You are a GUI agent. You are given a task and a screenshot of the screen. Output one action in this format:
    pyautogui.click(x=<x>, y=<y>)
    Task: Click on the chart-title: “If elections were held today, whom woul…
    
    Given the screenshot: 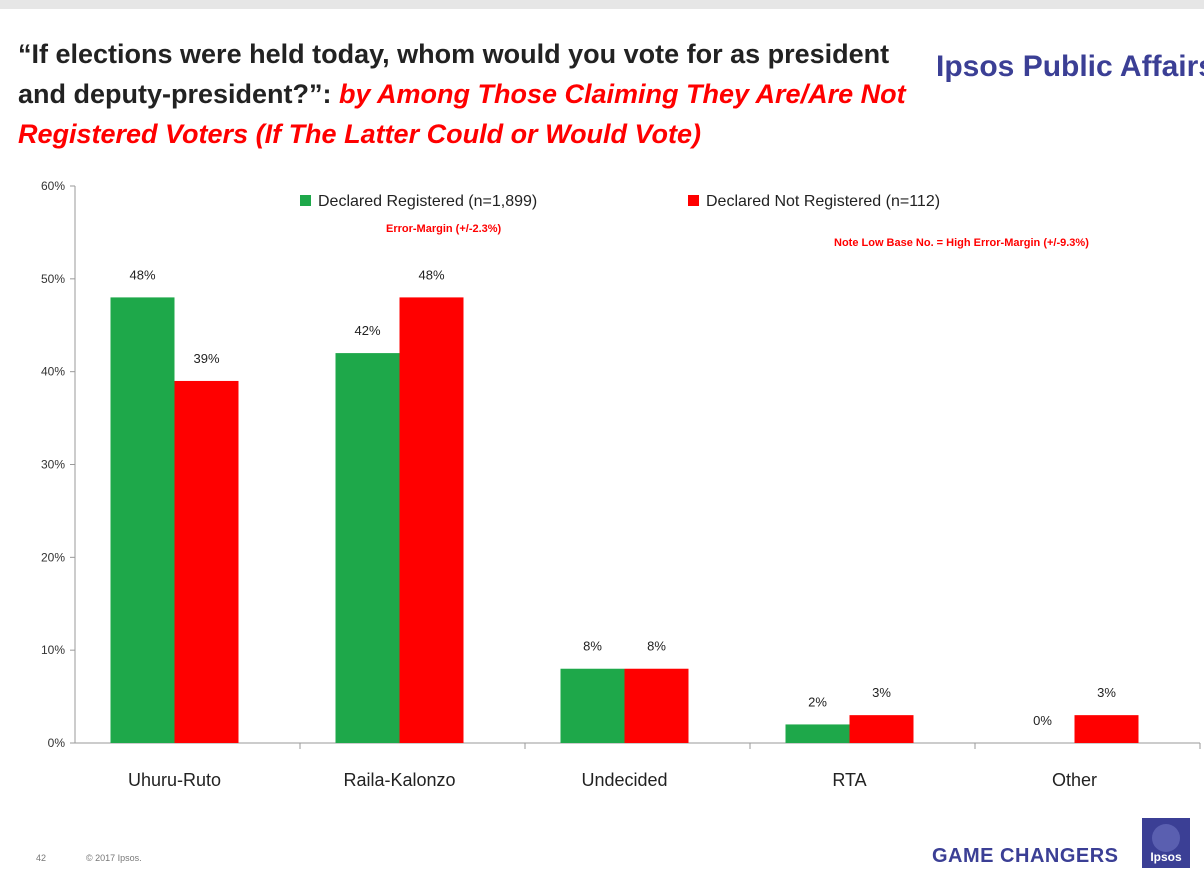 What is the action you would take?
    pyautogui.click(x=468, y=94)
    